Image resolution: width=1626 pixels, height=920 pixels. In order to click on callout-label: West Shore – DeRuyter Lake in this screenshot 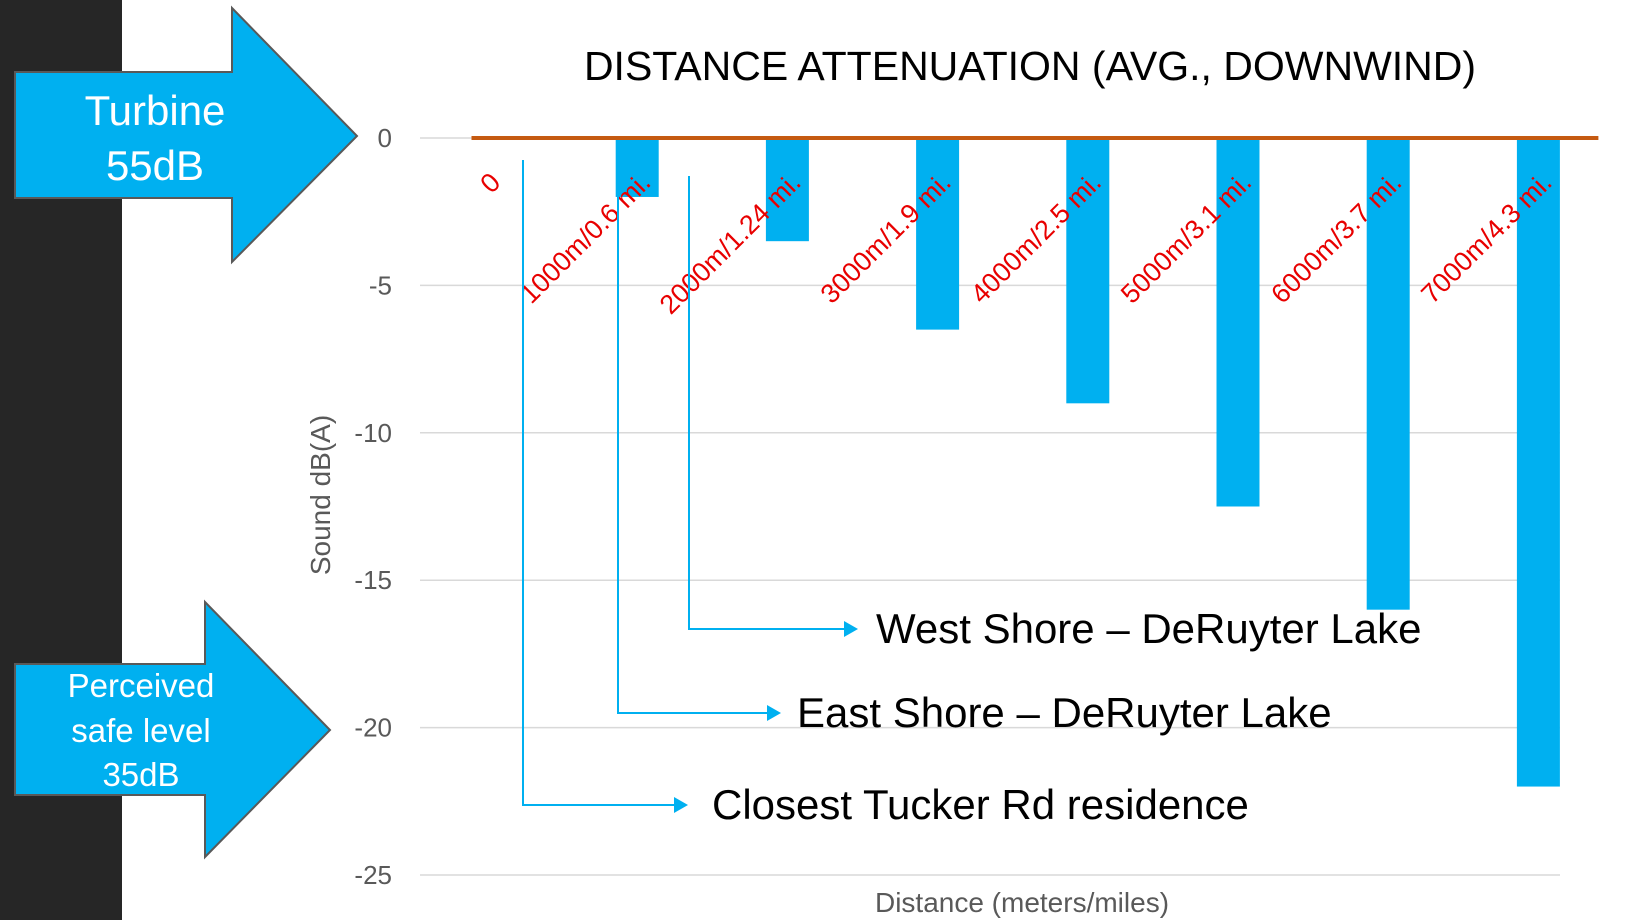, I will do `click(1149, 628)`.